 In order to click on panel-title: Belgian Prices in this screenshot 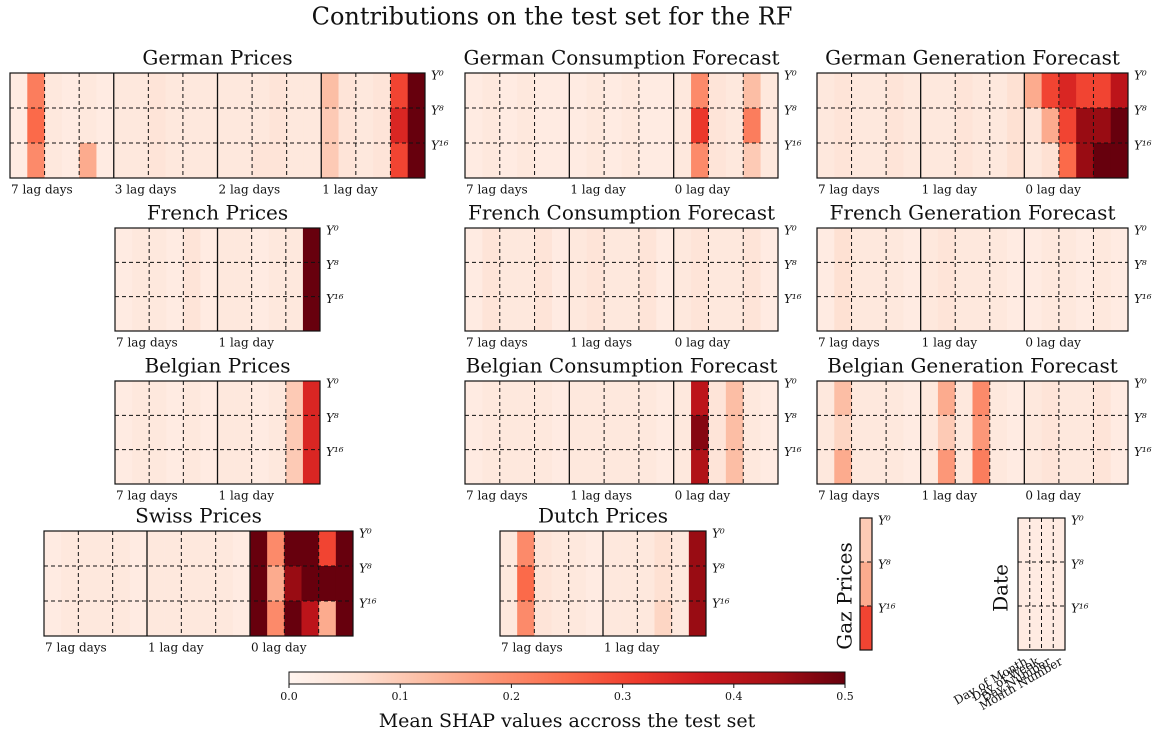, I will do `click(217, 366)`.